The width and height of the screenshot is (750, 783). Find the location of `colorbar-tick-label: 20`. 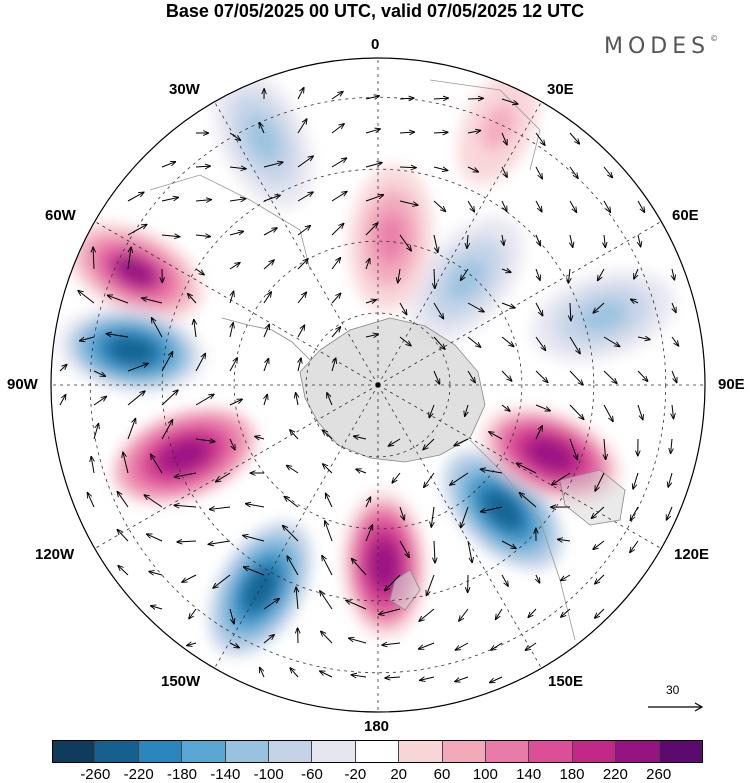

colorbar-tick-label: 20 is located at coordinates (398, 774).